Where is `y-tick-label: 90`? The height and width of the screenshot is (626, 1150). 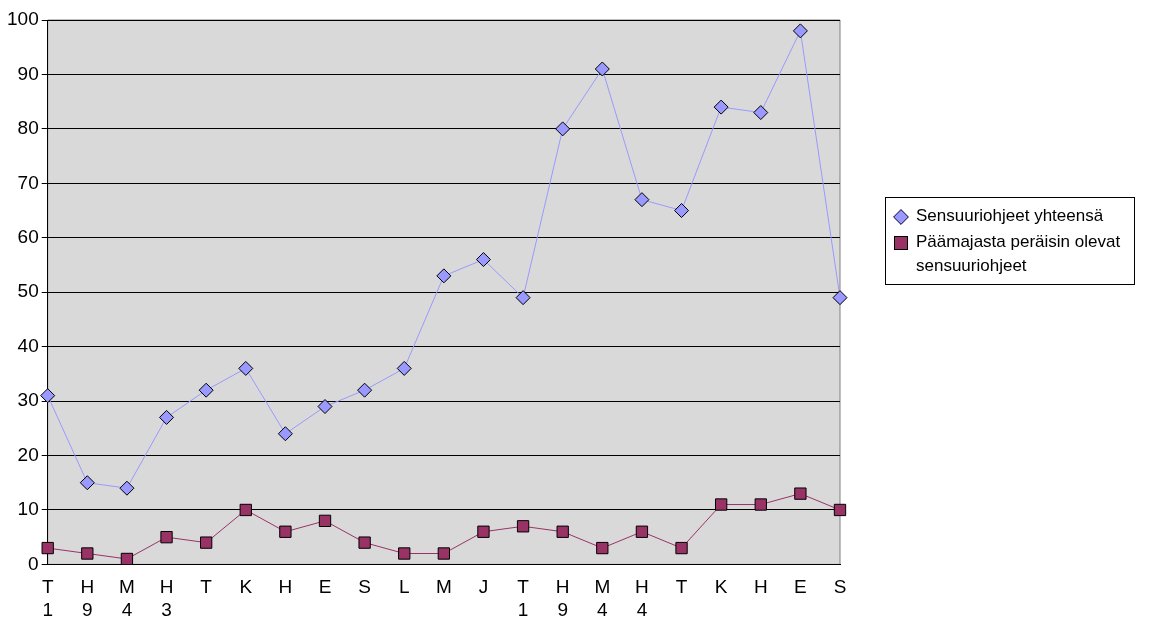 y-tick-label: 90 is located at coordinates (28, 73).